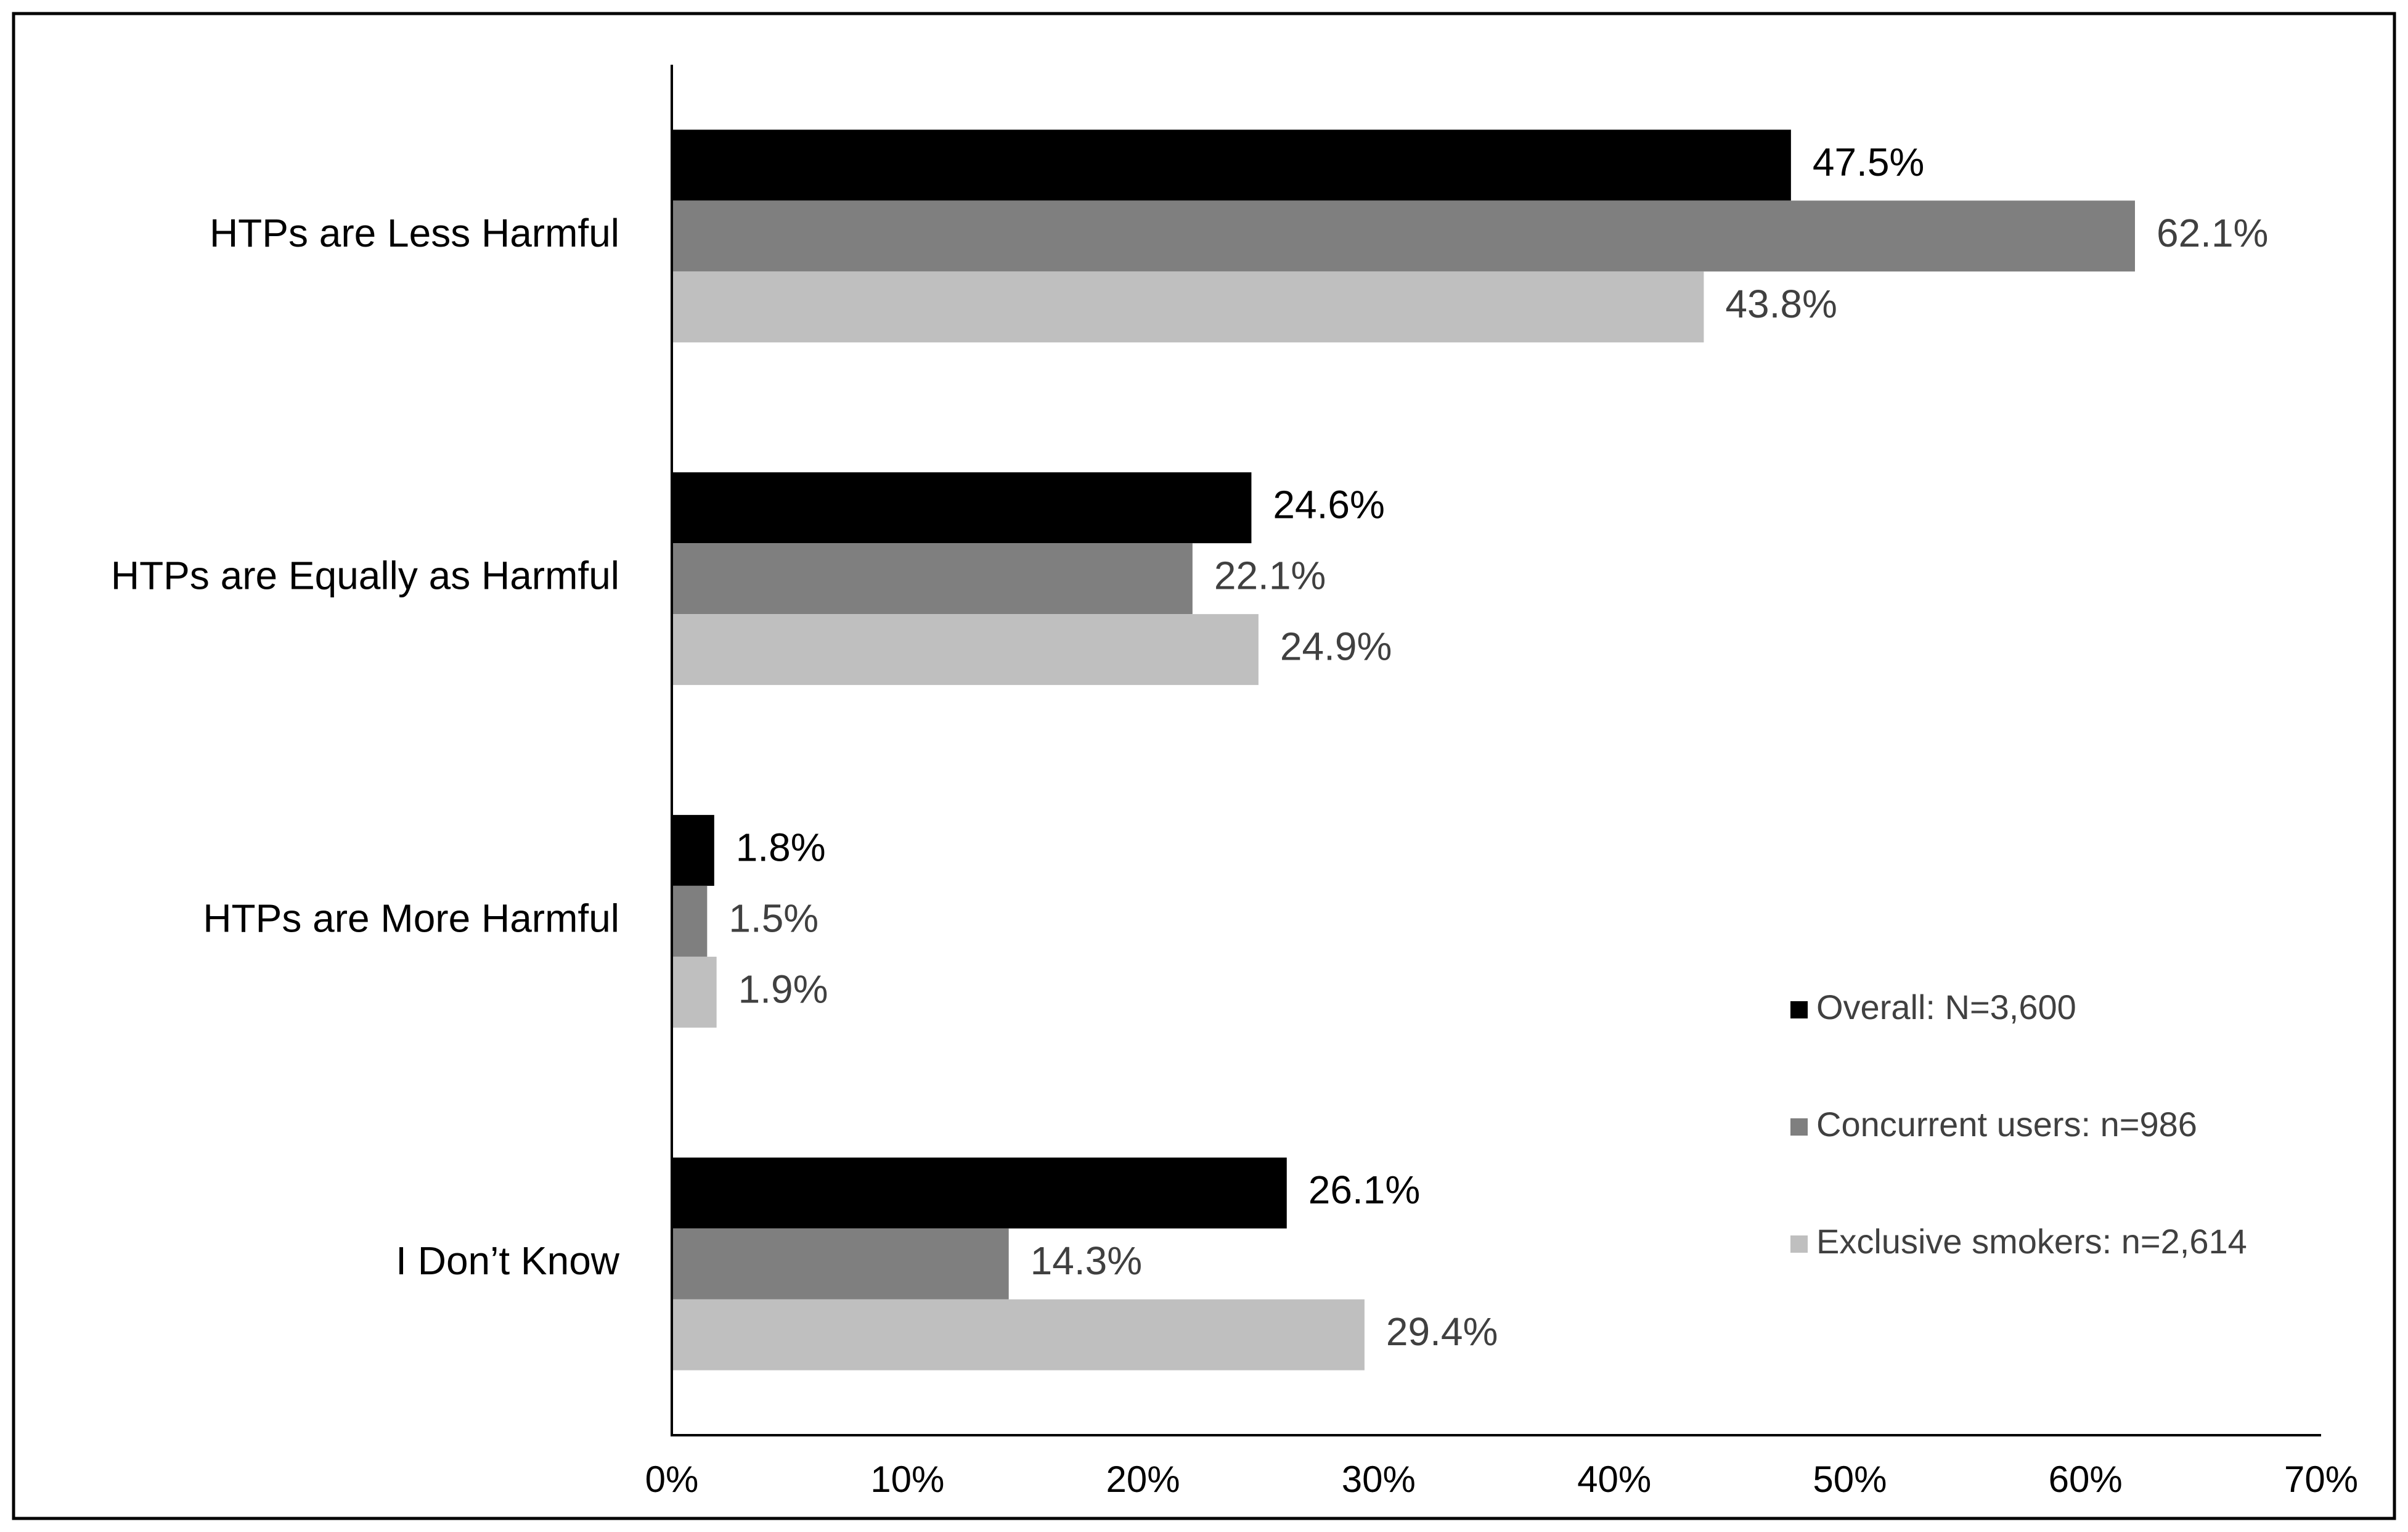  What do you see at coordinates (1270, 576) in the screenshot?
I see `data-label: 22.1%` at bounding box center [1270, 576].